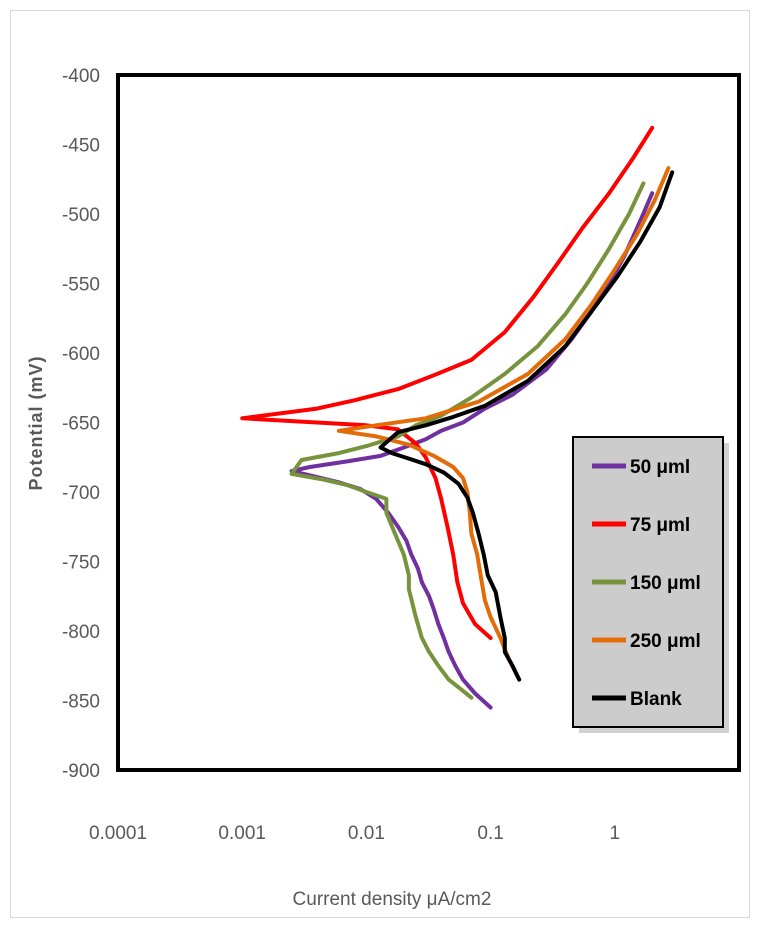 This screenshot has height=931, width=762. Describe the element at coordinates (36, 422) in the screenshot. I see `y-axis-title: Potential (mV)` at that location.